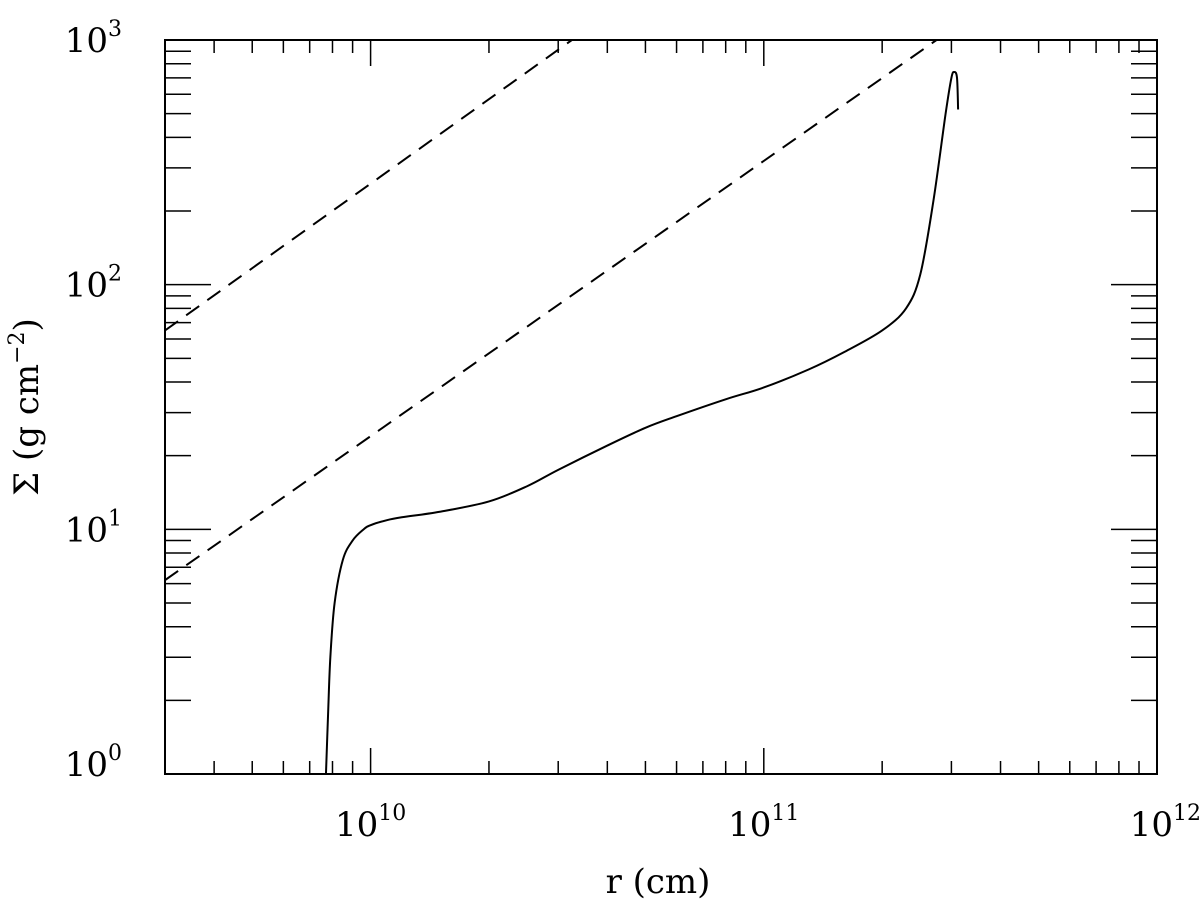  What do you see at coordinates (17, 347) in the screenshot?
I see `y-axis-title-exponent: −2` at bounding box center [17, 347].